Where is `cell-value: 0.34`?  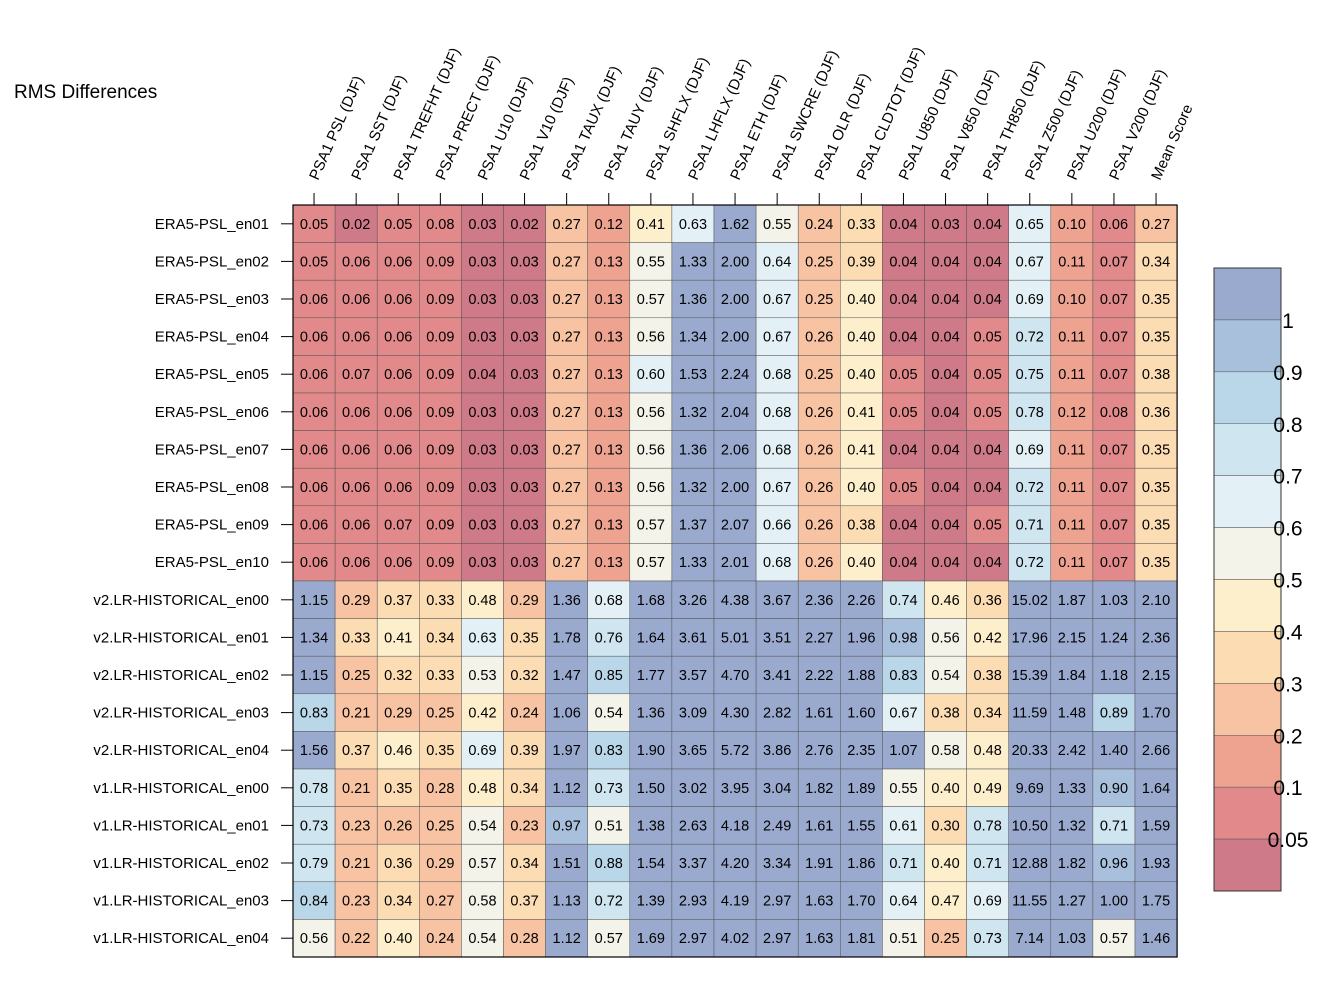
cell-value: 0.34 is located at coordinates (398, 902).